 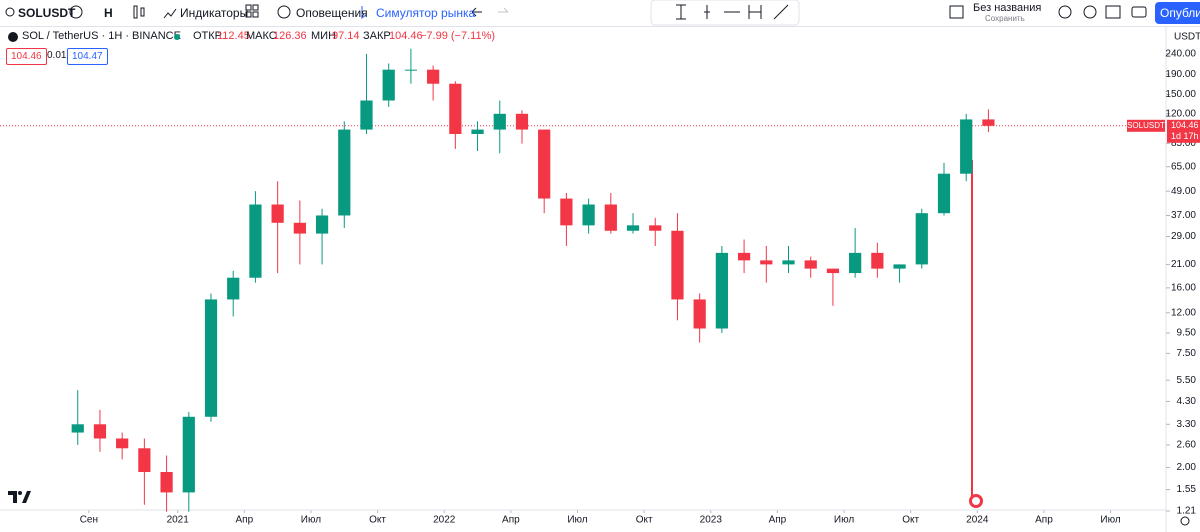 What do you see at coordinates (1183, 264) in the screenshot?
I see `y-tick-label: 21.00` at bounding box center [1183, 264].